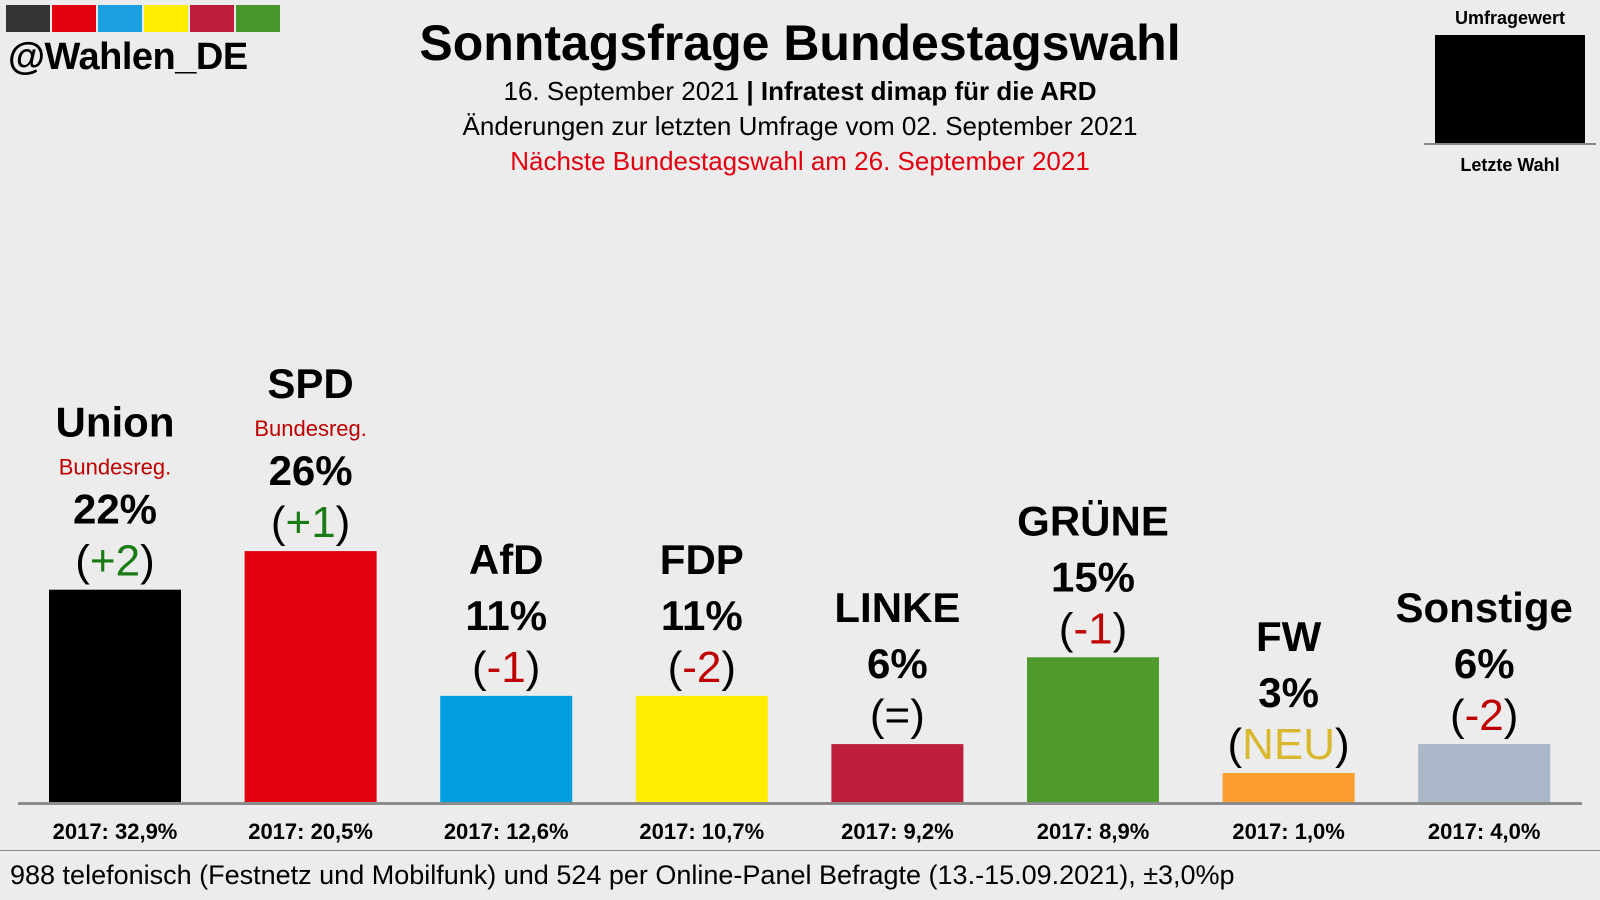 This screenshot has height=900, width=1600. I want to click on party-name: FW, so click(1289, 636).